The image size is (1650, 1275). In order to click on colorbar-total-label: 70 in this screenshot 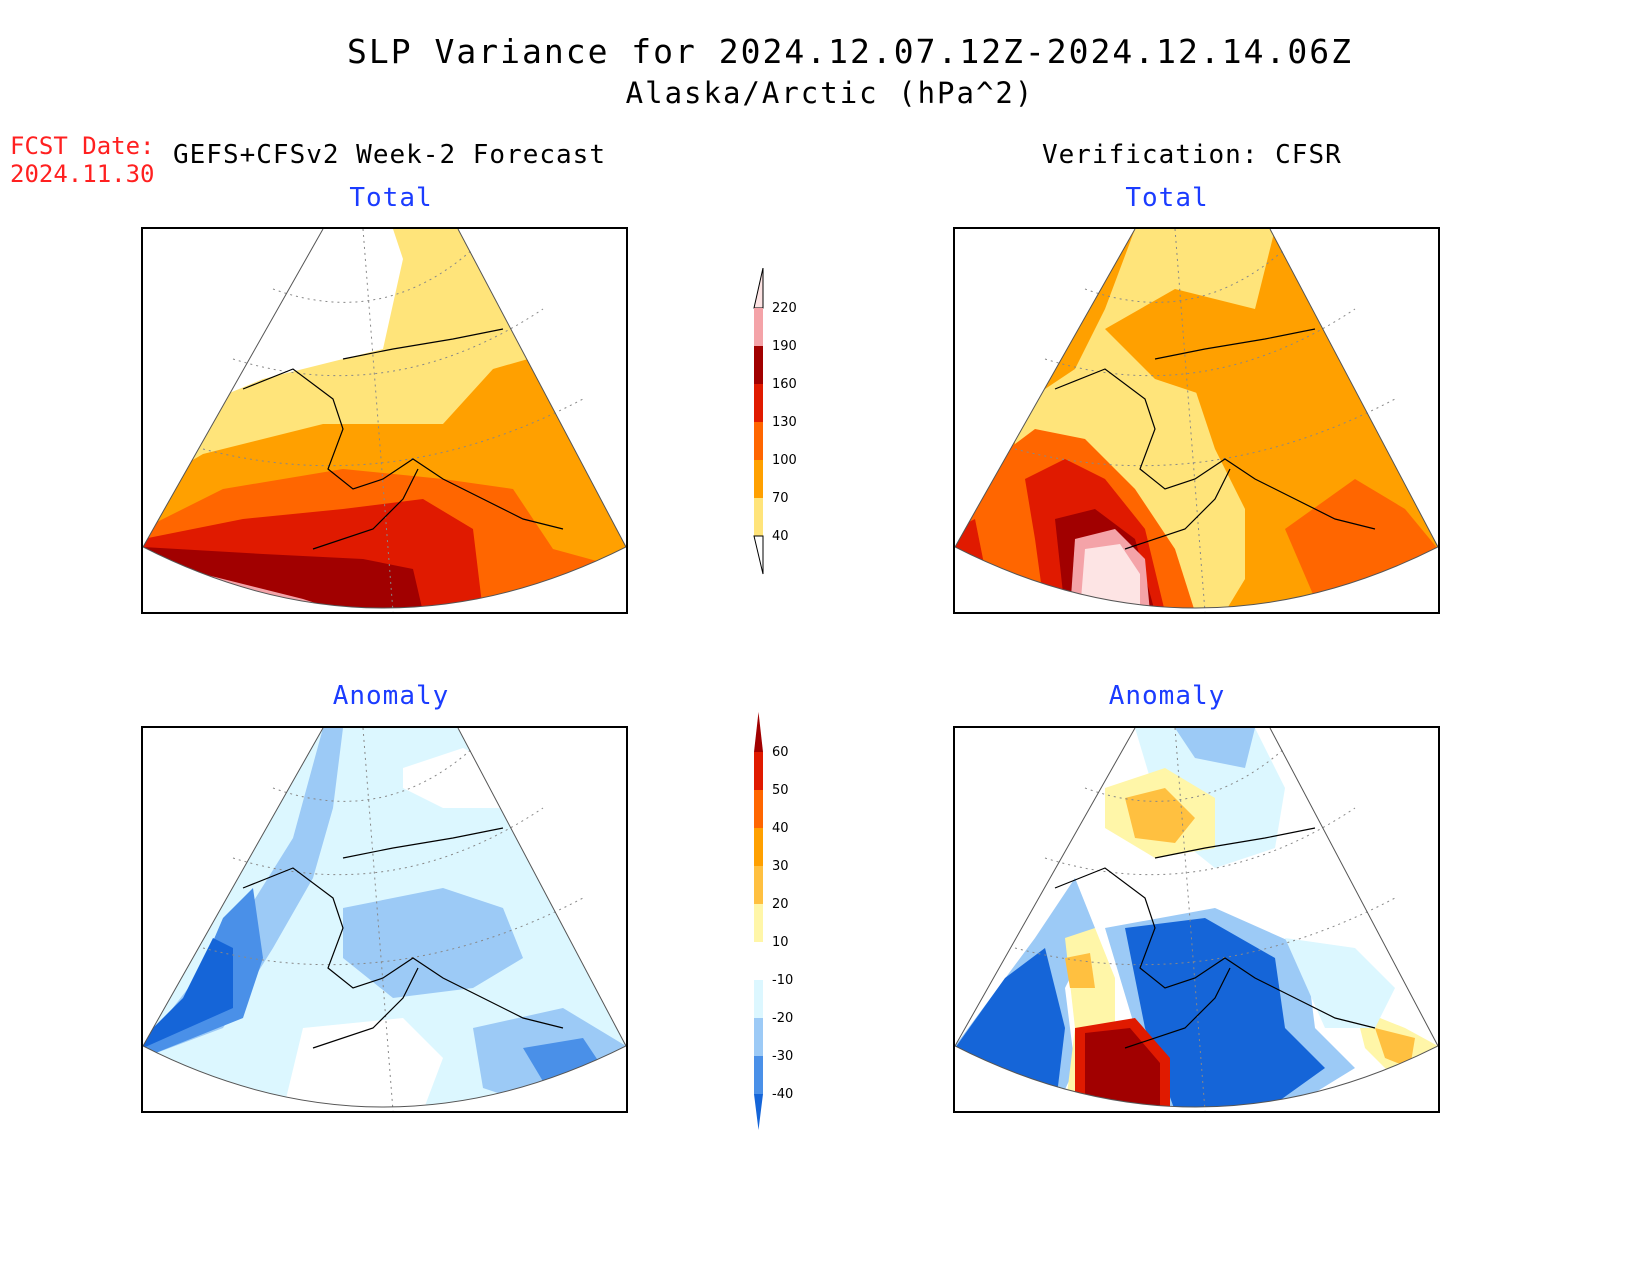, I will do `click(780, 498)`.